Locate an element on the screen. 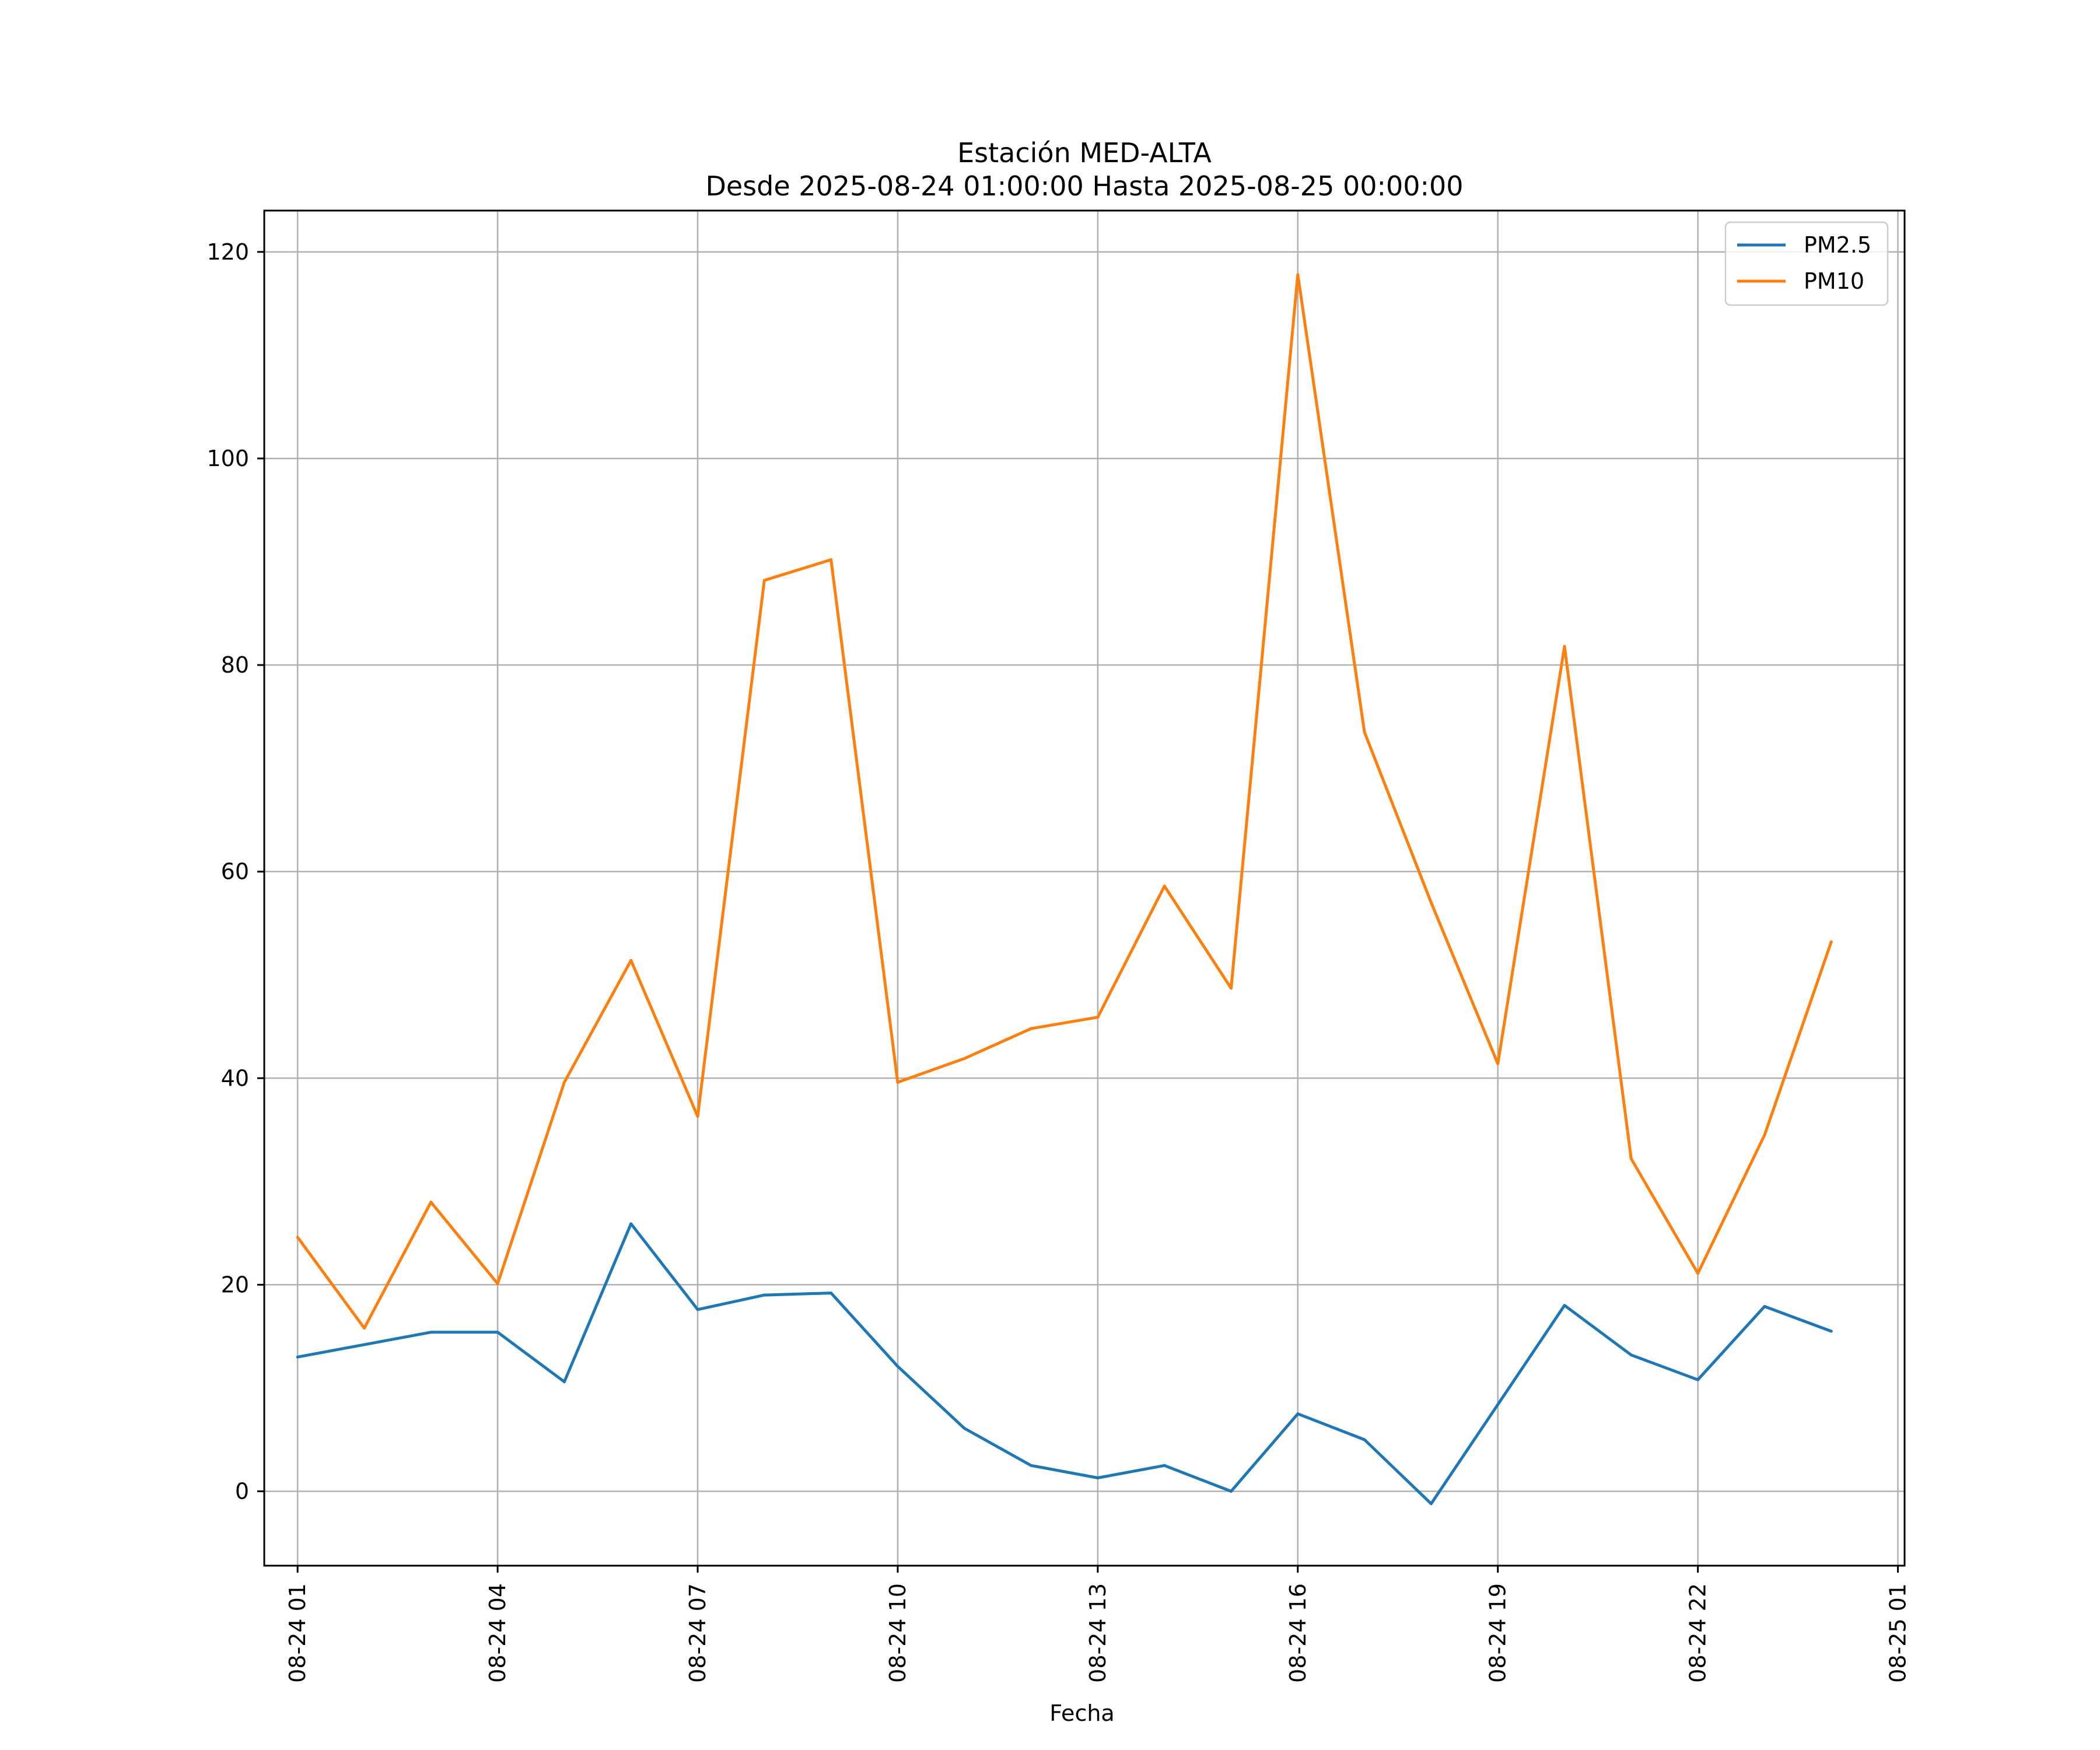  y-tick-label: 0 is located at coordinates (242, 1491).